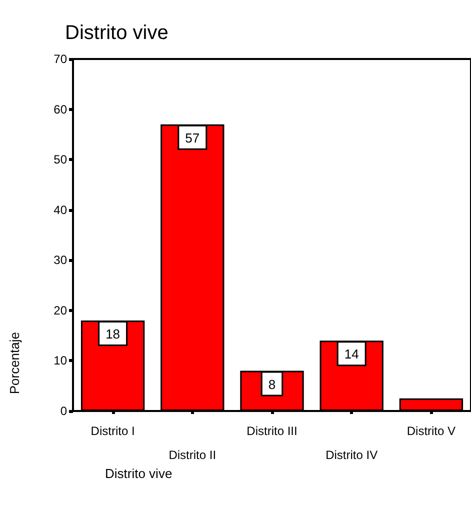 Image resolution: width=471 pixels, height=506 pixels. What do you see at coordinates (351, 354) in the screenshot?
I see `data-label: 14` at bounding box center [351, 354].